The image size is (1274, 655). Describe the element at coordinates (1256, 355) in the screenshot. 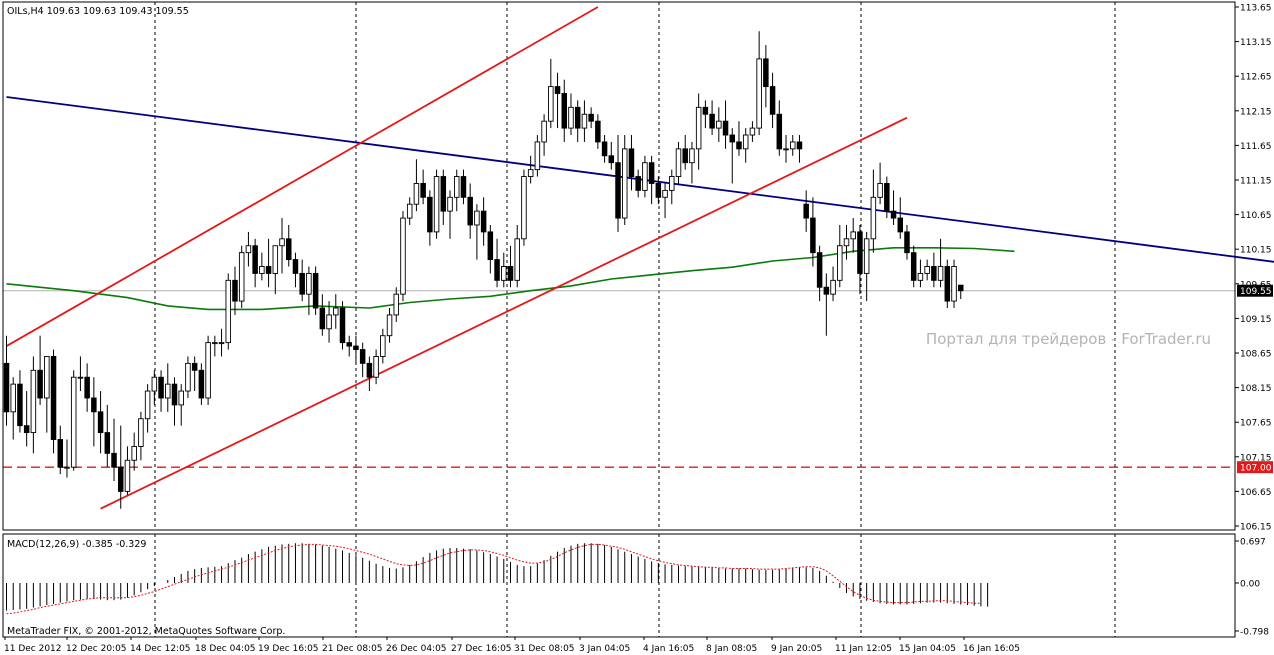

I see `price-tick-label: 108.65` at that location.